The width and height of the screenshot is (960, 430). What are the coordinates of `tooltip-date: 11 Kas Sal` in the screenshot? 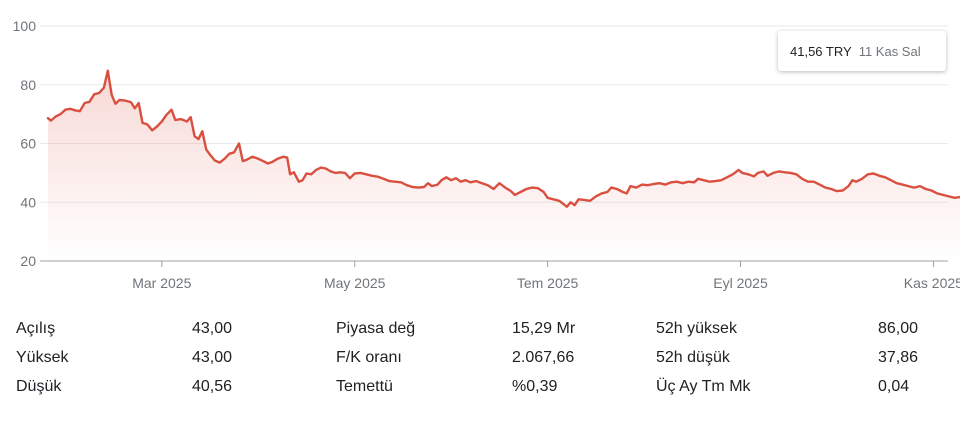 It's located at (889, 51).